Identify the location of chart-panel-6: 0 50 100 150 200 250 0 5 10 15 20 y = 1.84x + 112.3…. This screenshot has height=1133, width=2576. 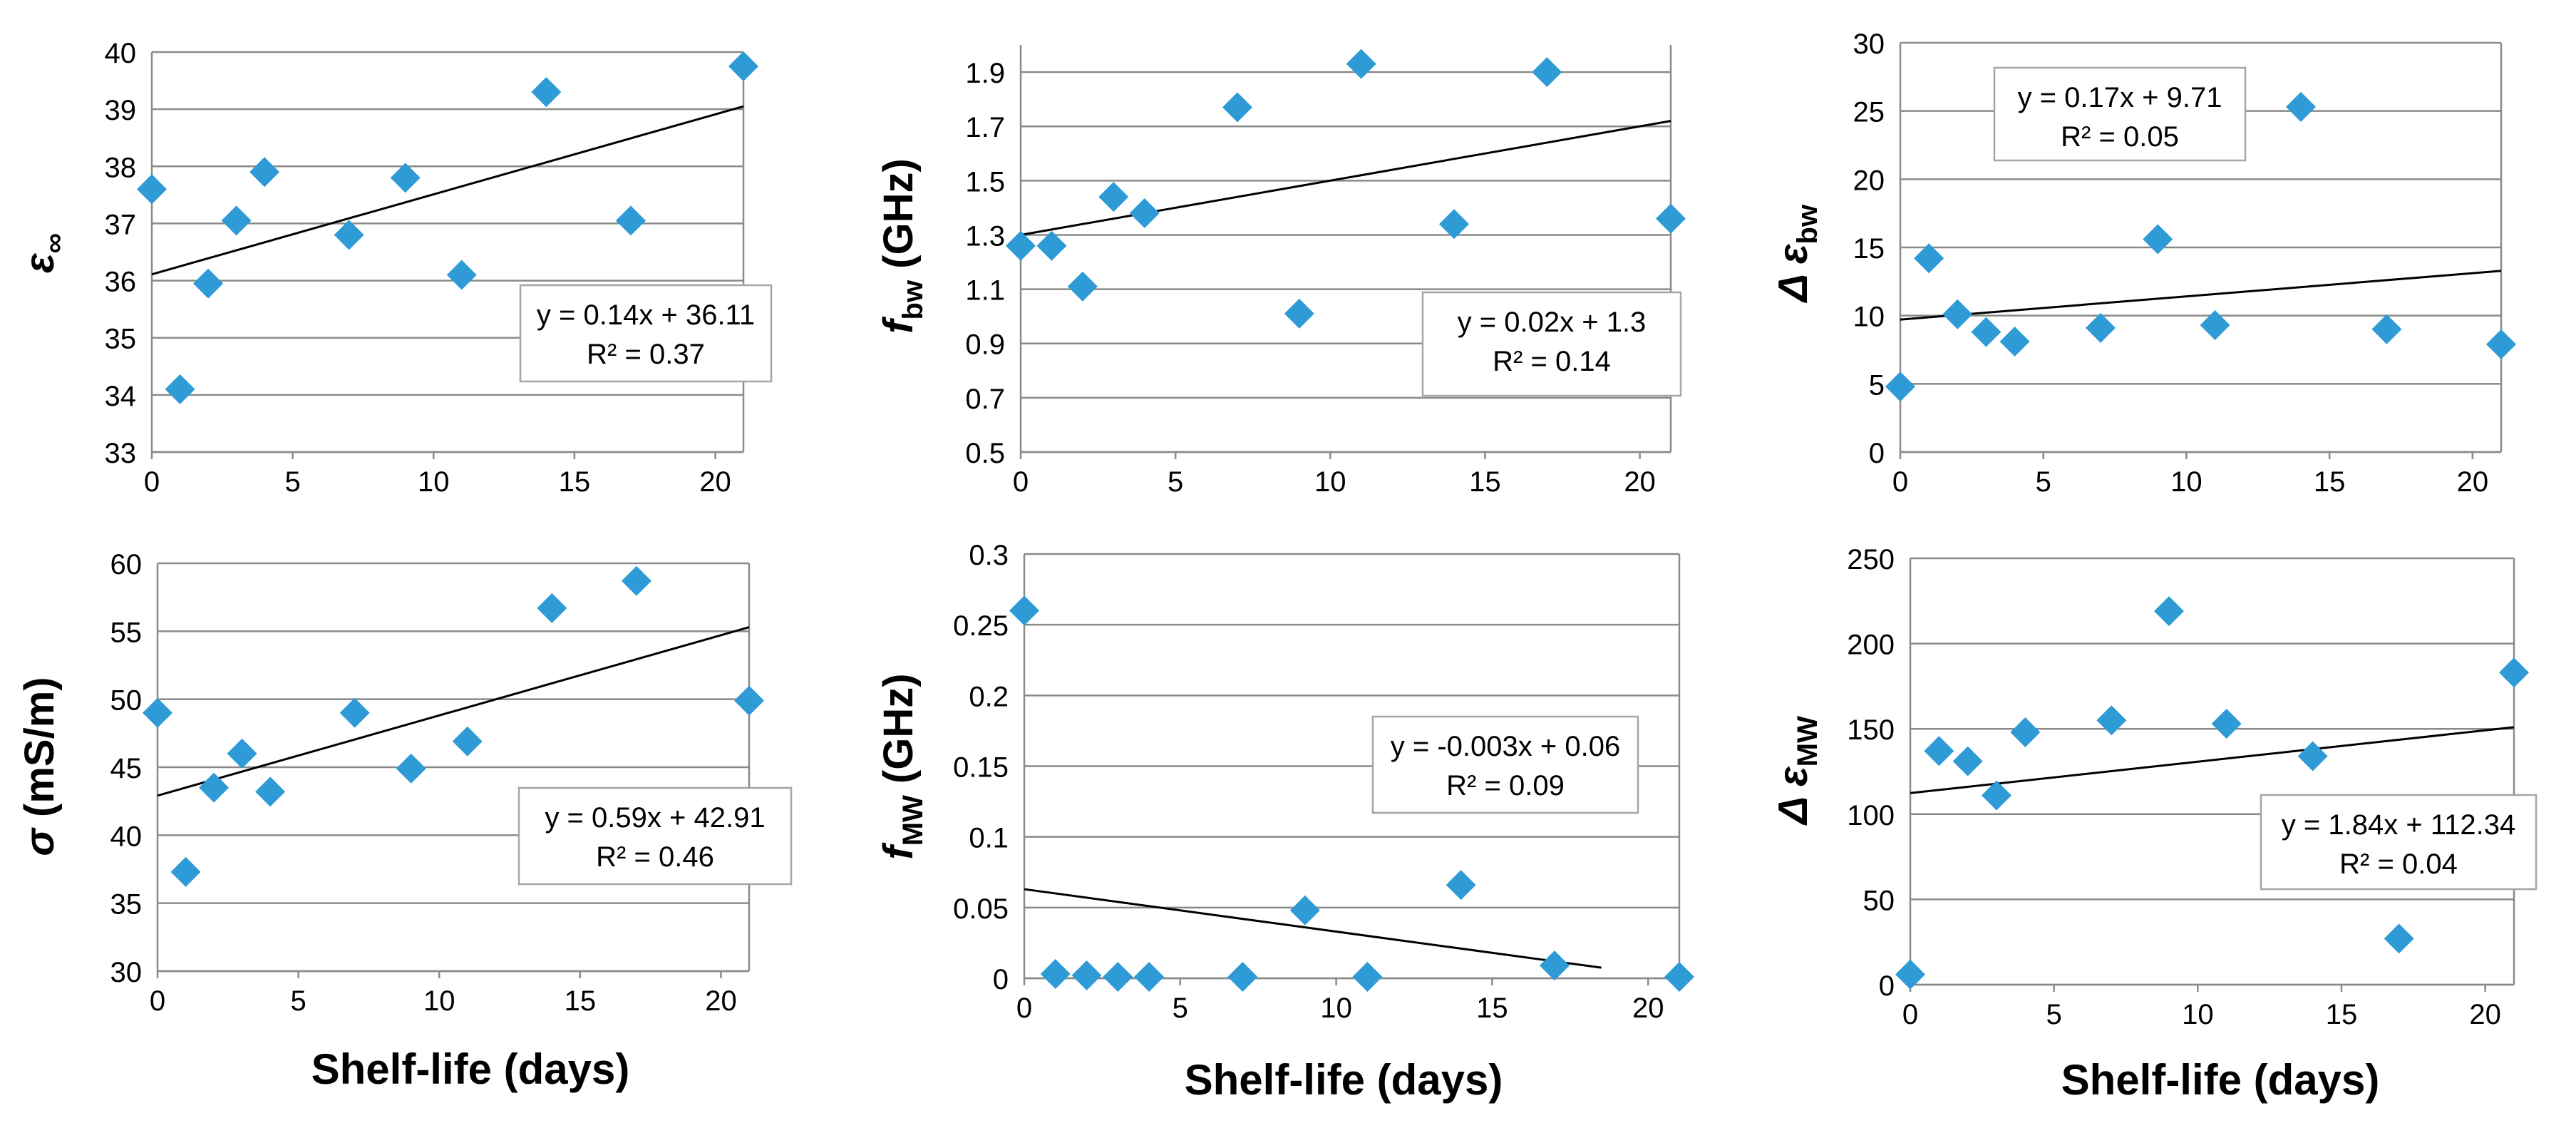
(2154, 787).